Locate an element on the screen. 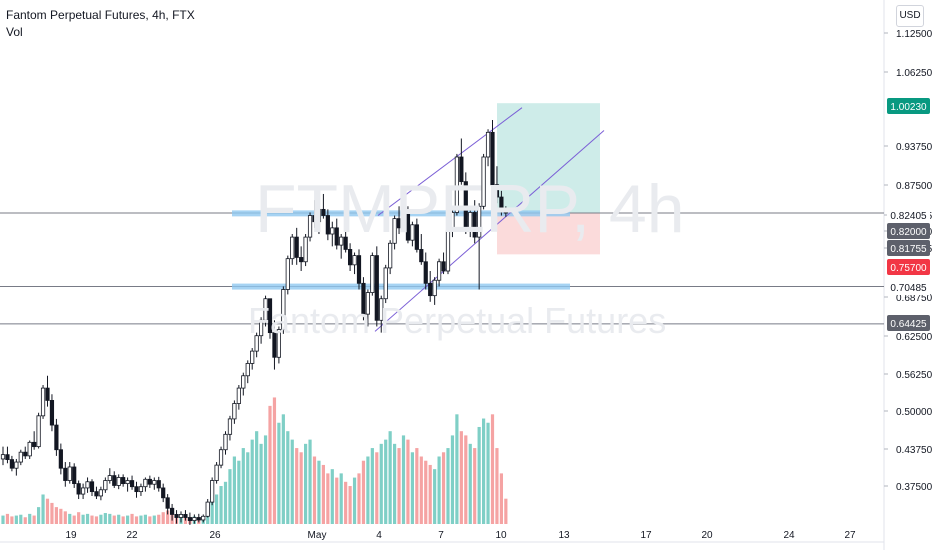  time-tick-label: 26 is located at coordinates (215, 535).